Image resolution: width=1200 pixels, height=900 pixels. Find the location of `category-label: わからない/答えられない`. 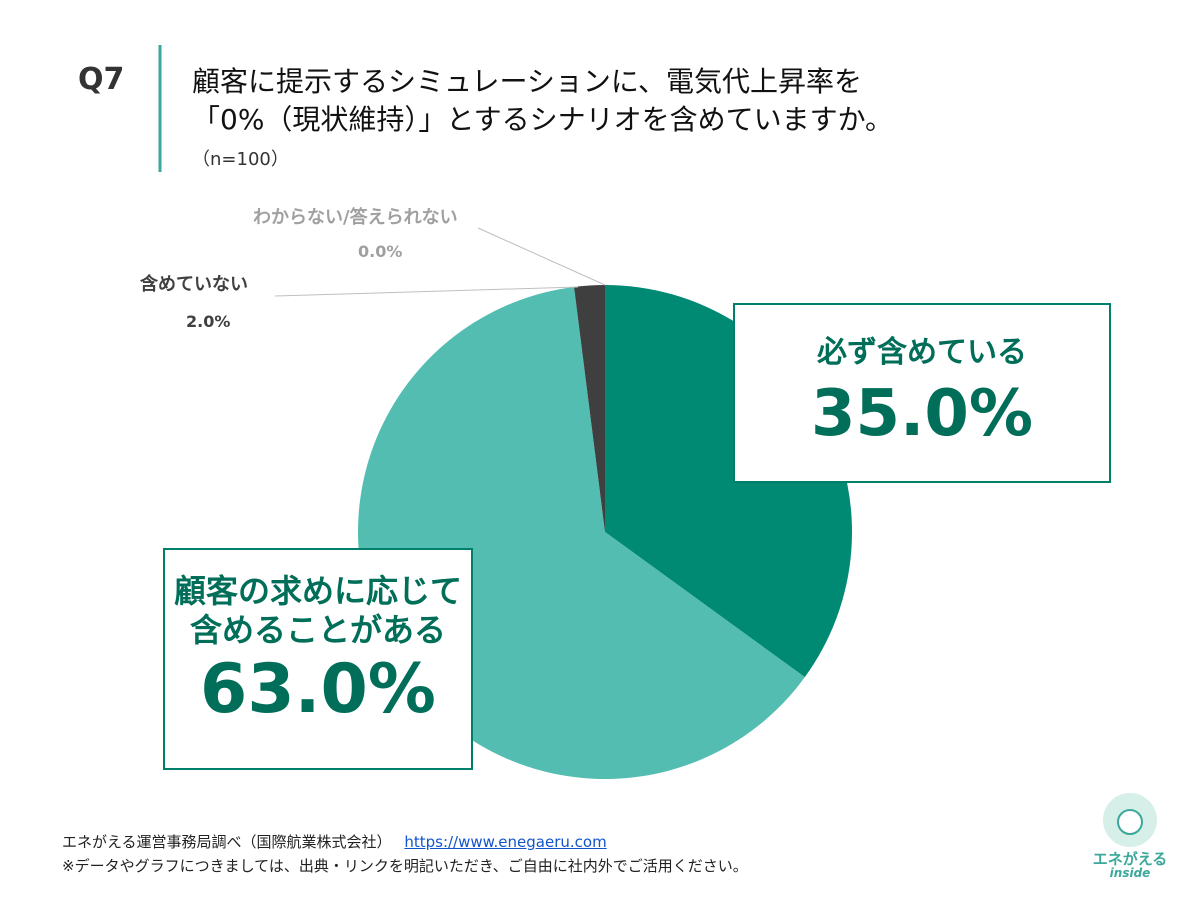

category-label: わからない/答えられない is located at coordinates (355, 217).